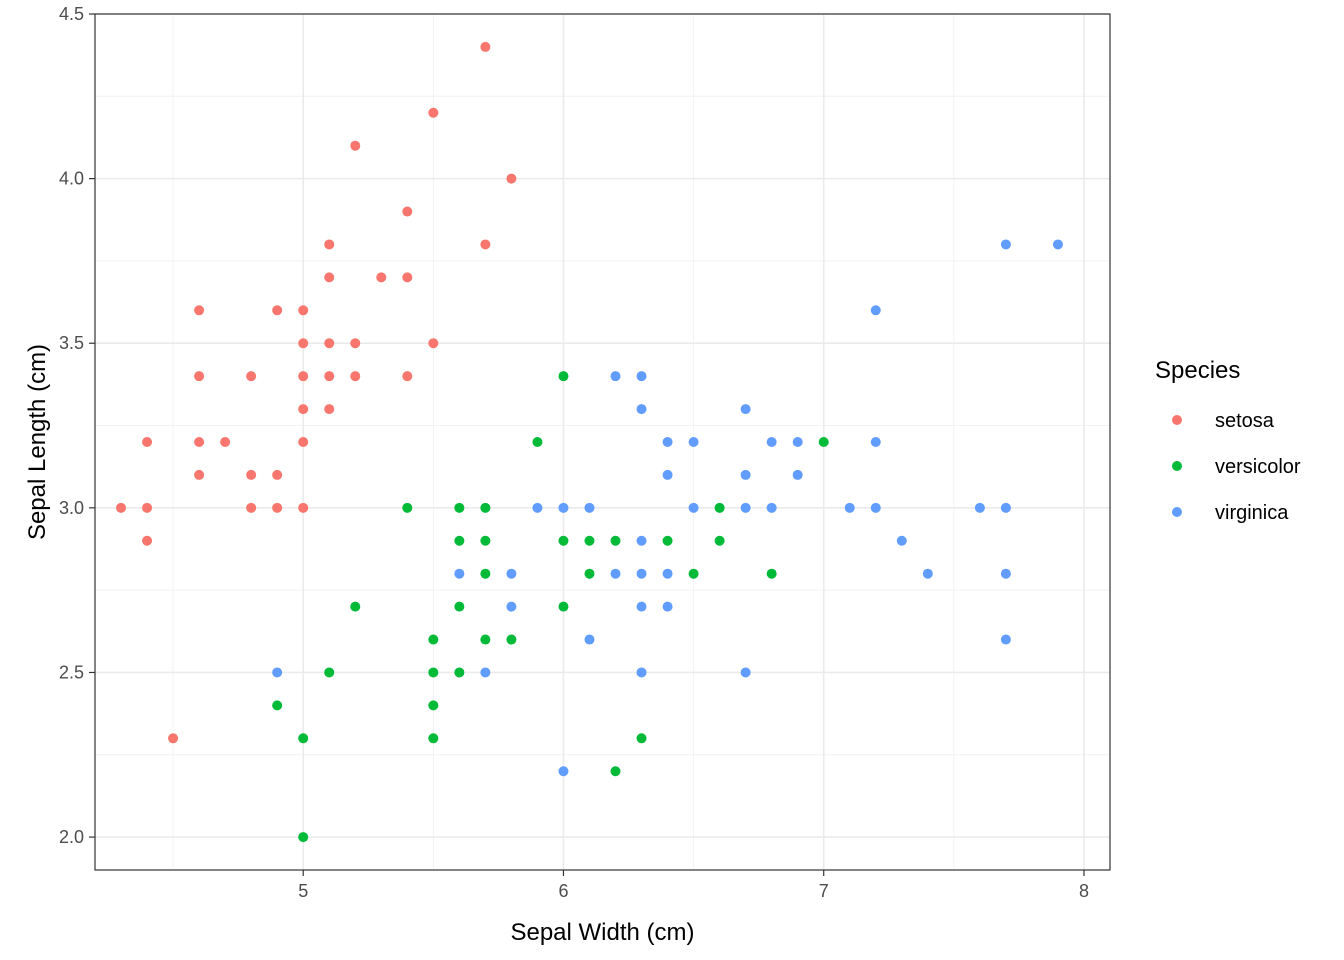 This screenshot has width=1344, height=960. Describe the element at coordinates (71, 343) in the screenshot. I see `y-tick-label: 3.5` at that location.